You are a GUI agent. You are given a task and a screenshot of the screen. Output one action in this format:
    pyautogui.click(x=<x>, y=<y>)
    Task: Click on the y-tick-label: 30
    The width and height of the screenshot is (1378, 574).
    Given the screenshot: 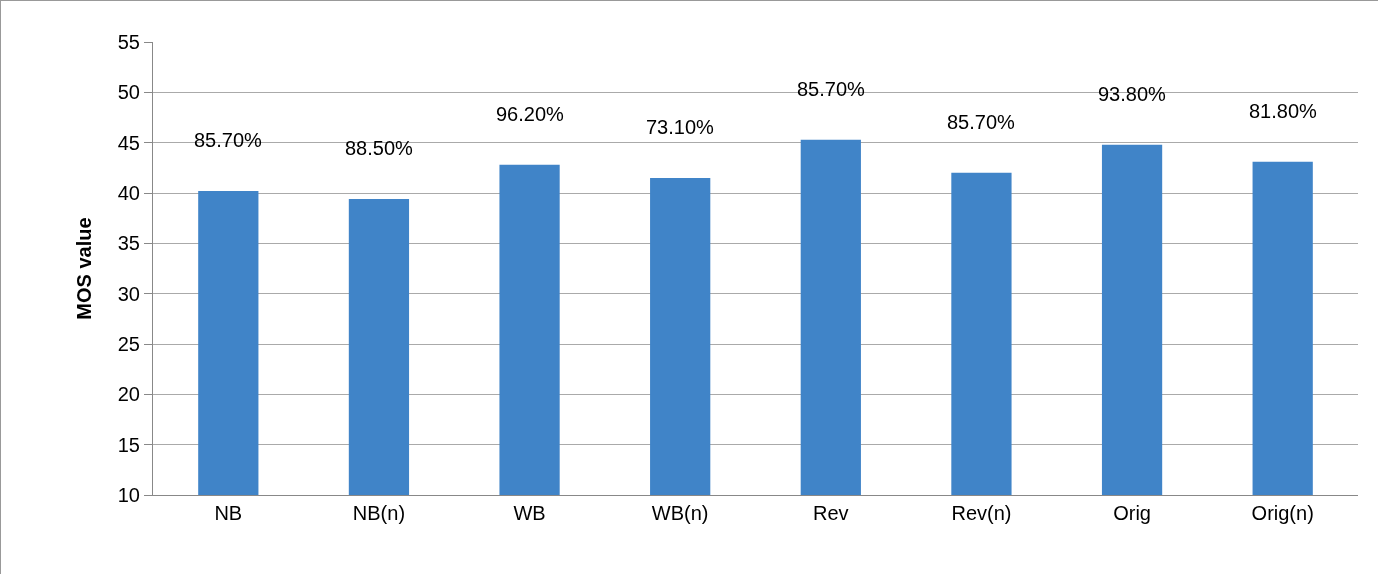 What is the action you would take?
    pyautogui.click(x=128, y=293)
    